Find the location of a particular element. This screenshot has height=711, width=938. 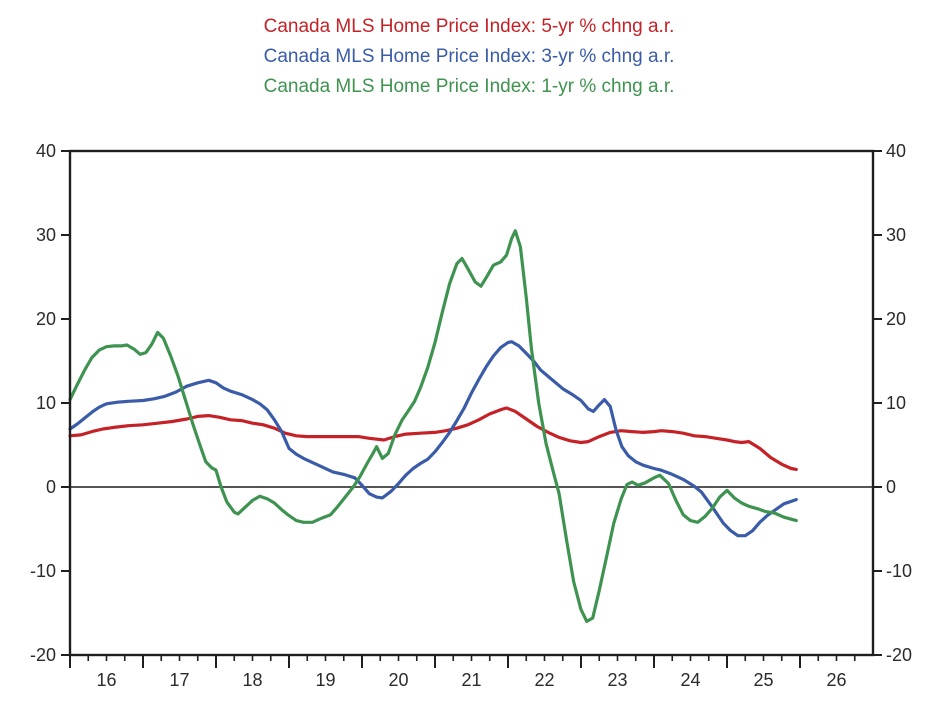

y-axis-label-left: -10 is located at coordinates (43, 571).